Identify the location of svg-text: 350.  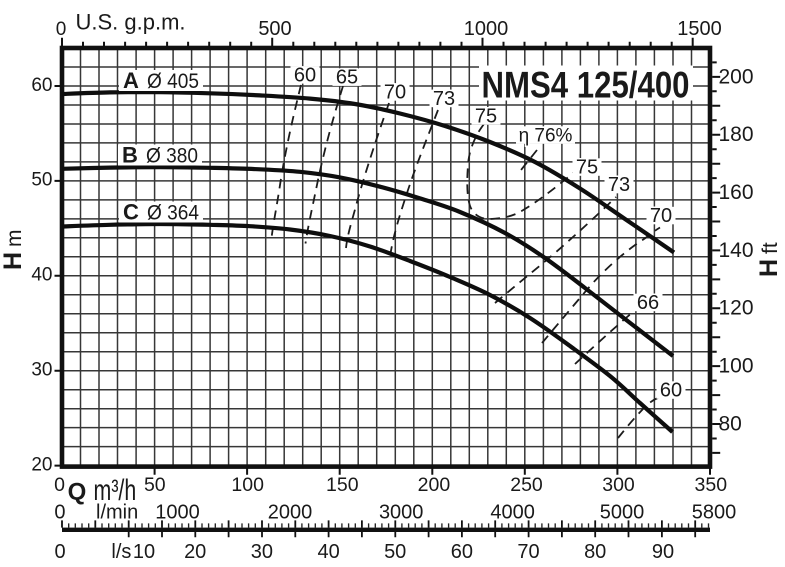
(711, 485).